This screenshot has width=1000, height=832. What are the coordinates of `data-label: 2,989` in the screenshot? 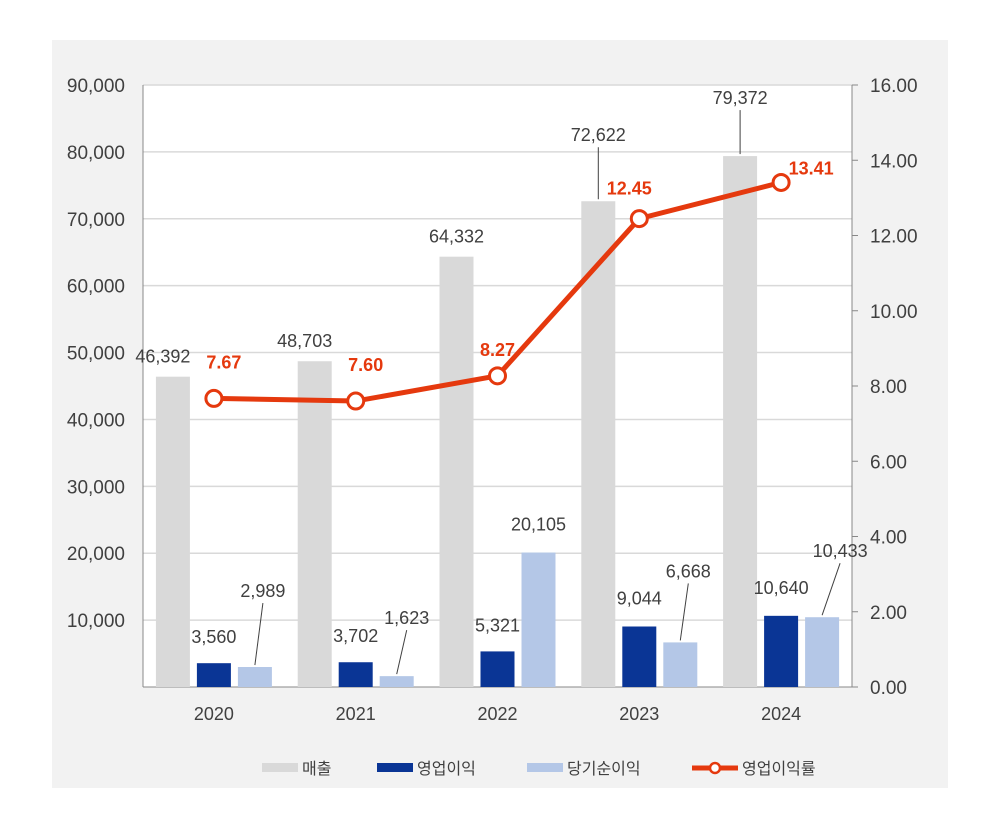 It's located at (262, 591).